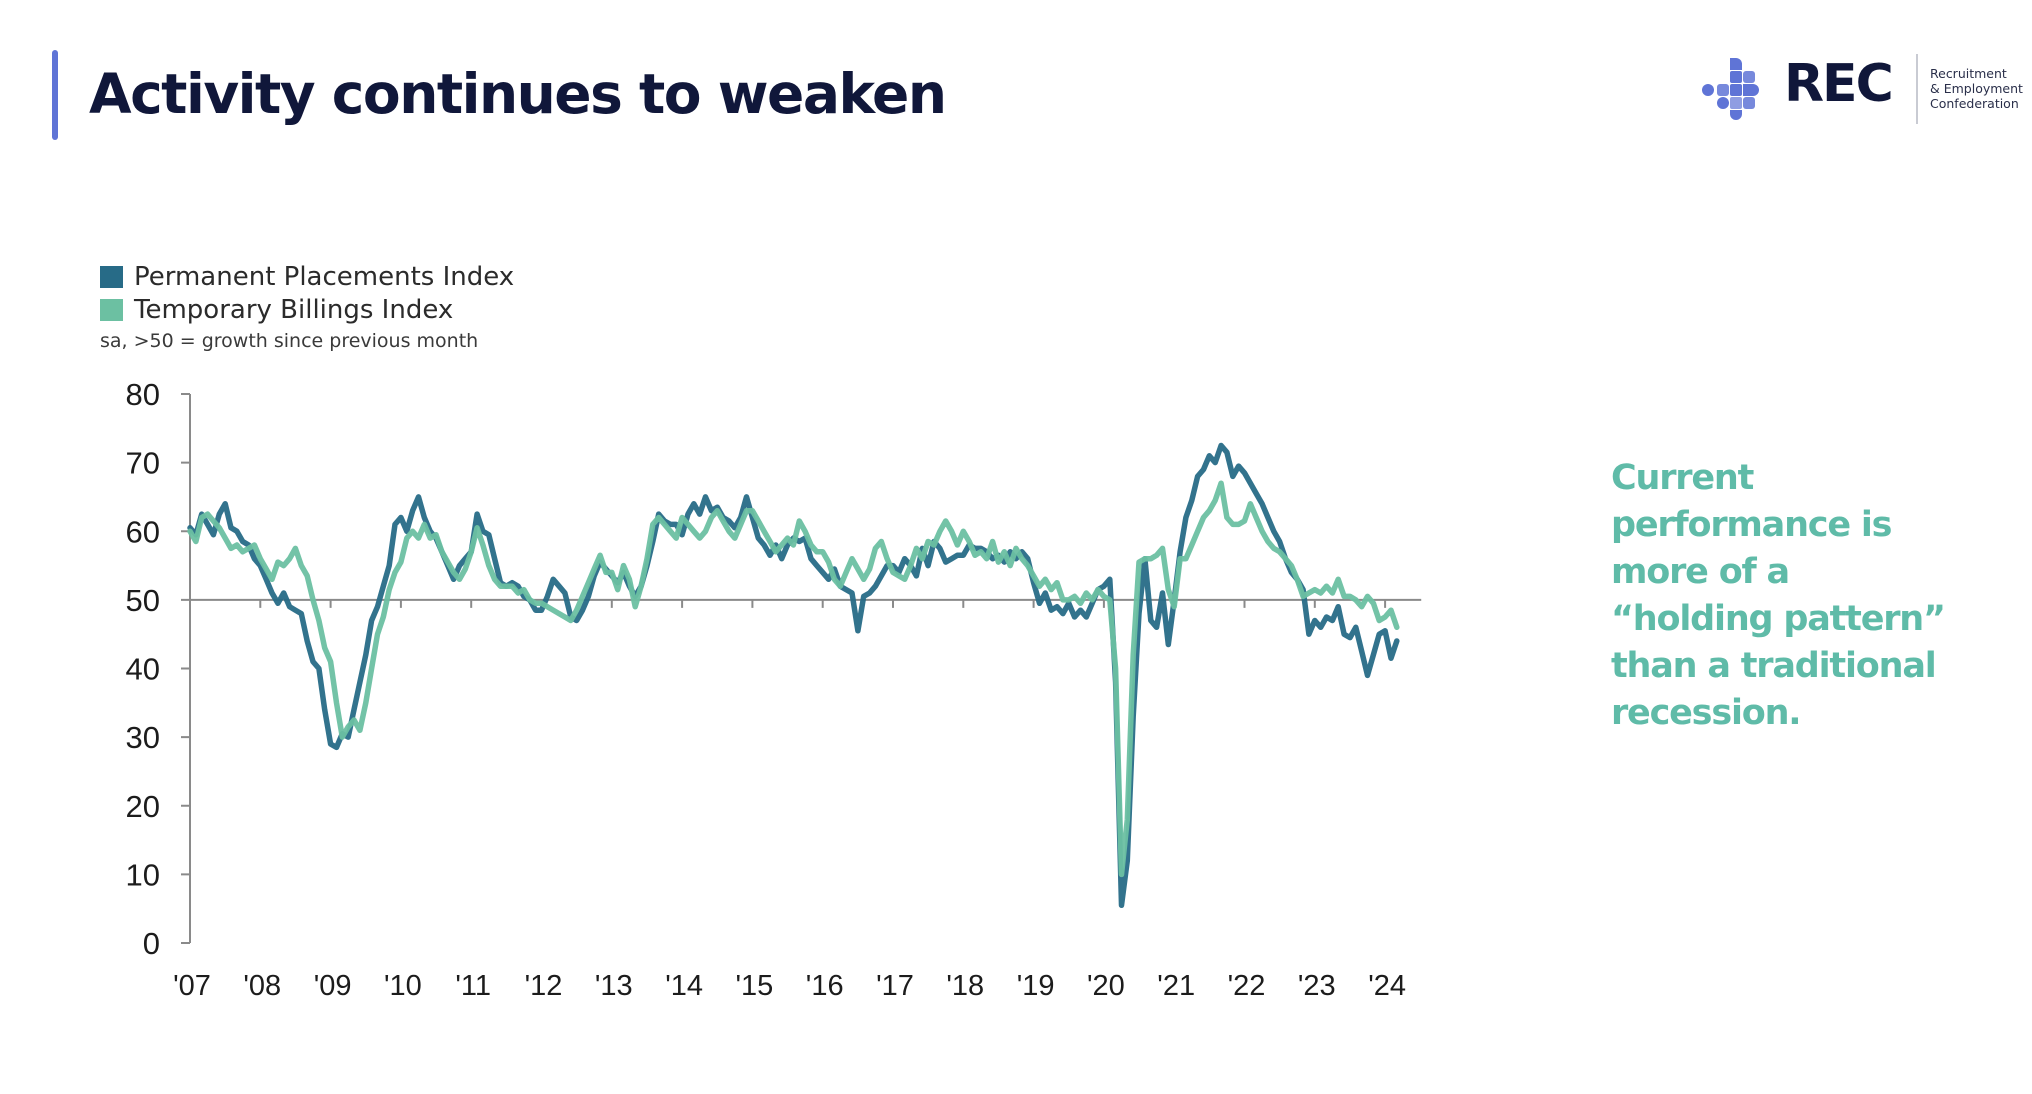 The width and height of the screenshot is (2032, 1094). I want to click on rec-cross-dots-logo-icon, so click(1730, 89).